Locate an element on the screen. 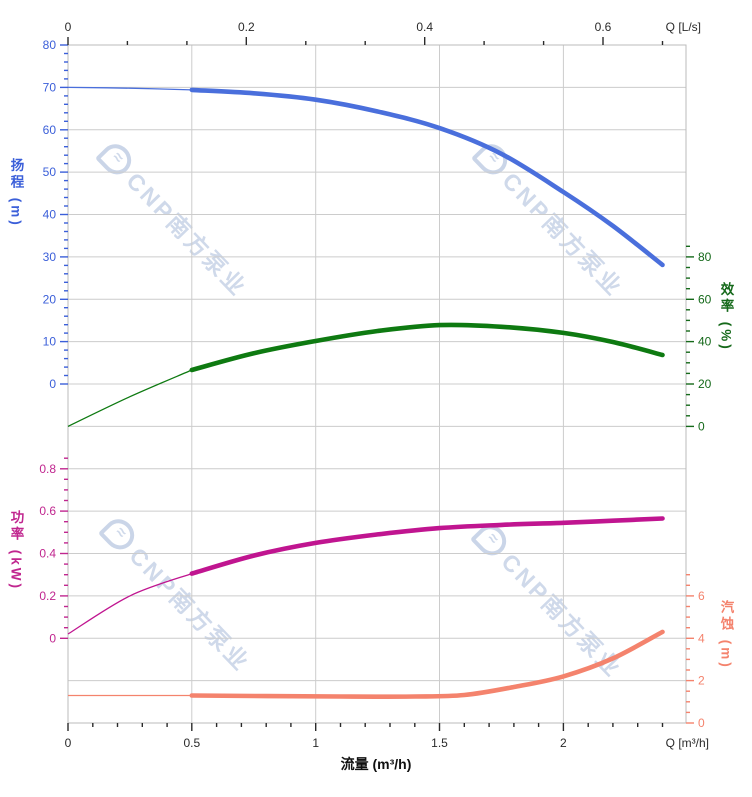 This screenshot has width=752, height=797. efficiency-curve-thick is located at coordinates (427, 347).